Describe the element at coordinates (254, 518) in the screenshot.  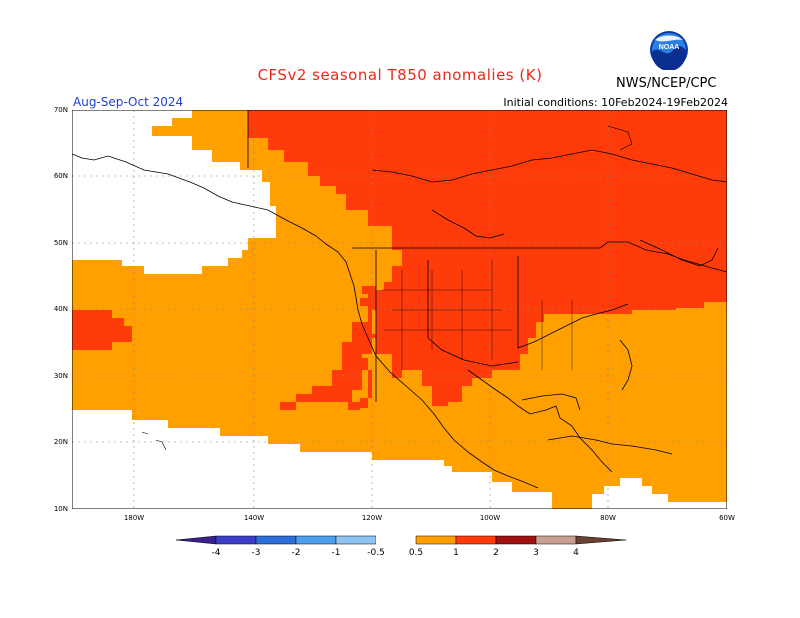
I see `lon-label-140w: 140W` at that location.